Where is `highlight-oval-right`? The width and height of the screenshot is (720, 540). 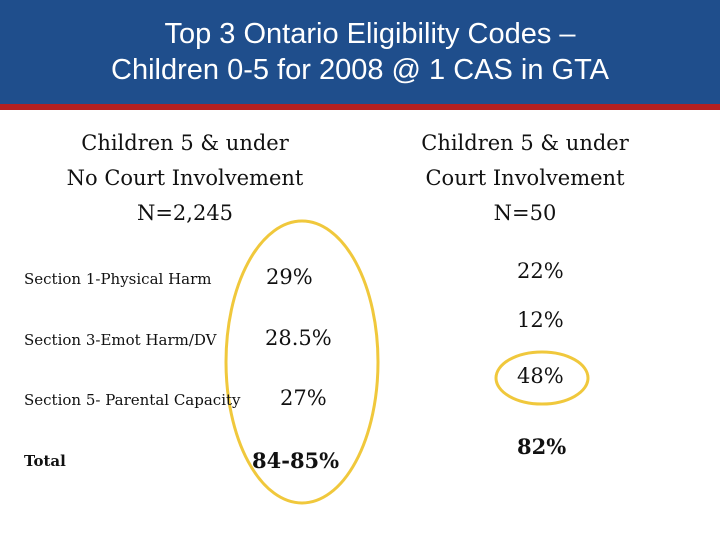 highlight-oval-right is located at coordinates (542, 378).